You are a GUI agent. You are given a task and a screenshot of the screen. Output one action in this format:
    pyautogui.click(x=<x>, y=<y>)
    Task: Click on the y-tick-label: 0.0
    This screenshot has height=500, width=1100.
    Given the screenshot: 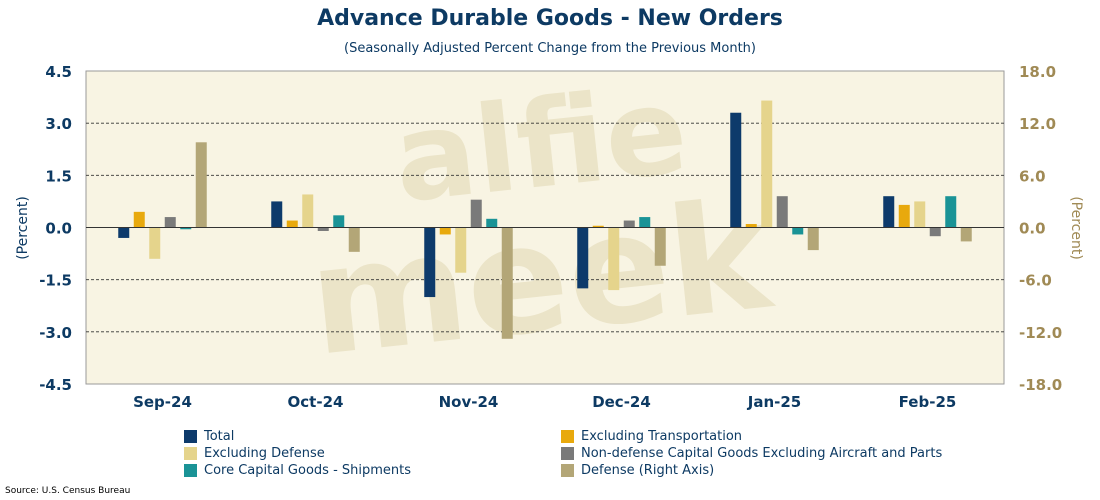 What is the action you would take?
    pyautogui.click(x=58, y=229)
    